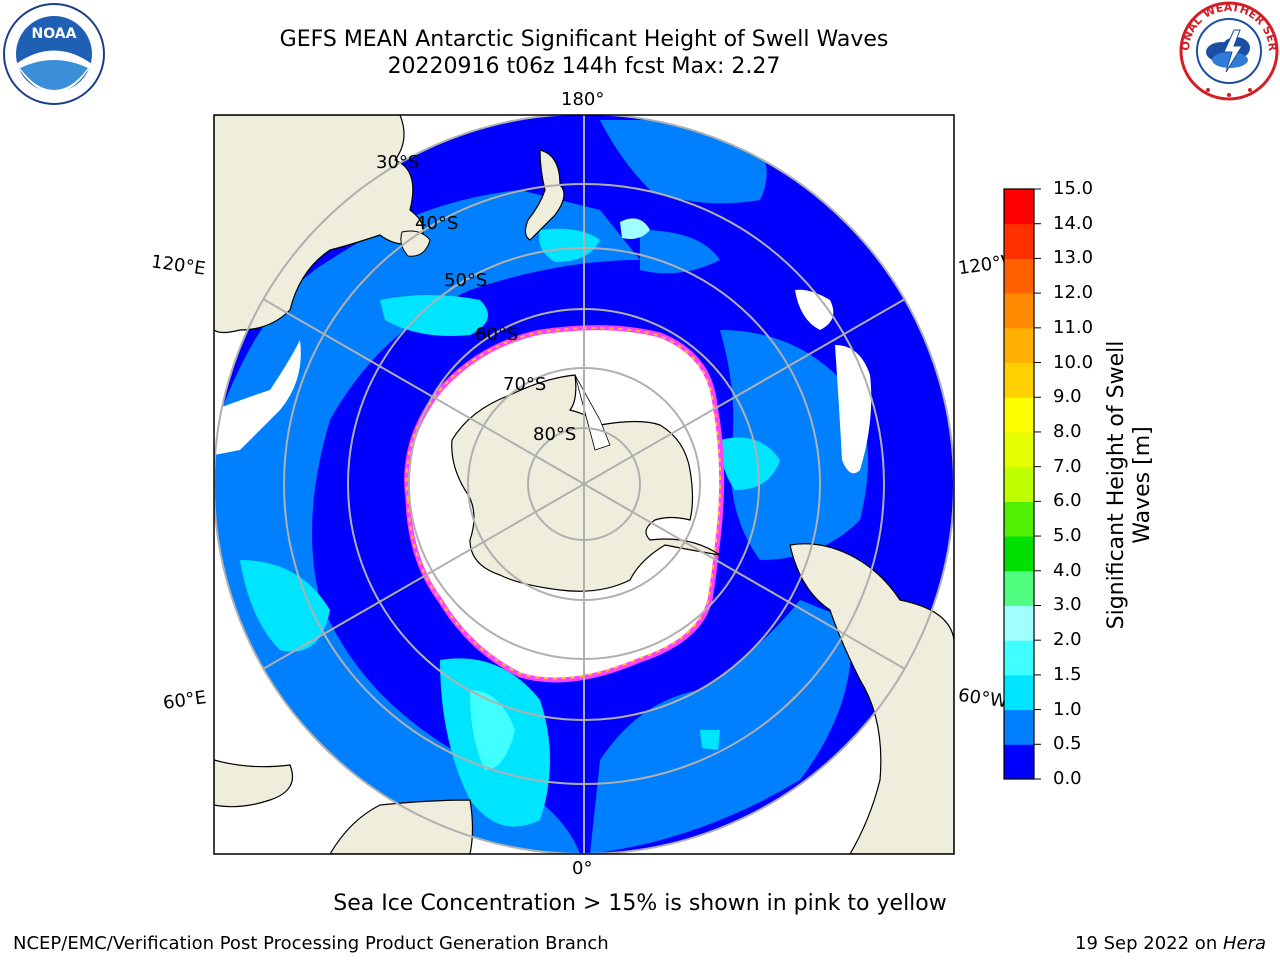 The image size is (1280, 960). What do you see at coordinates (1129, 485) in the screenshot?
I see `colorbar-label: Significant Height of Swell Waves [m]` at bounding box center [1129, 485].